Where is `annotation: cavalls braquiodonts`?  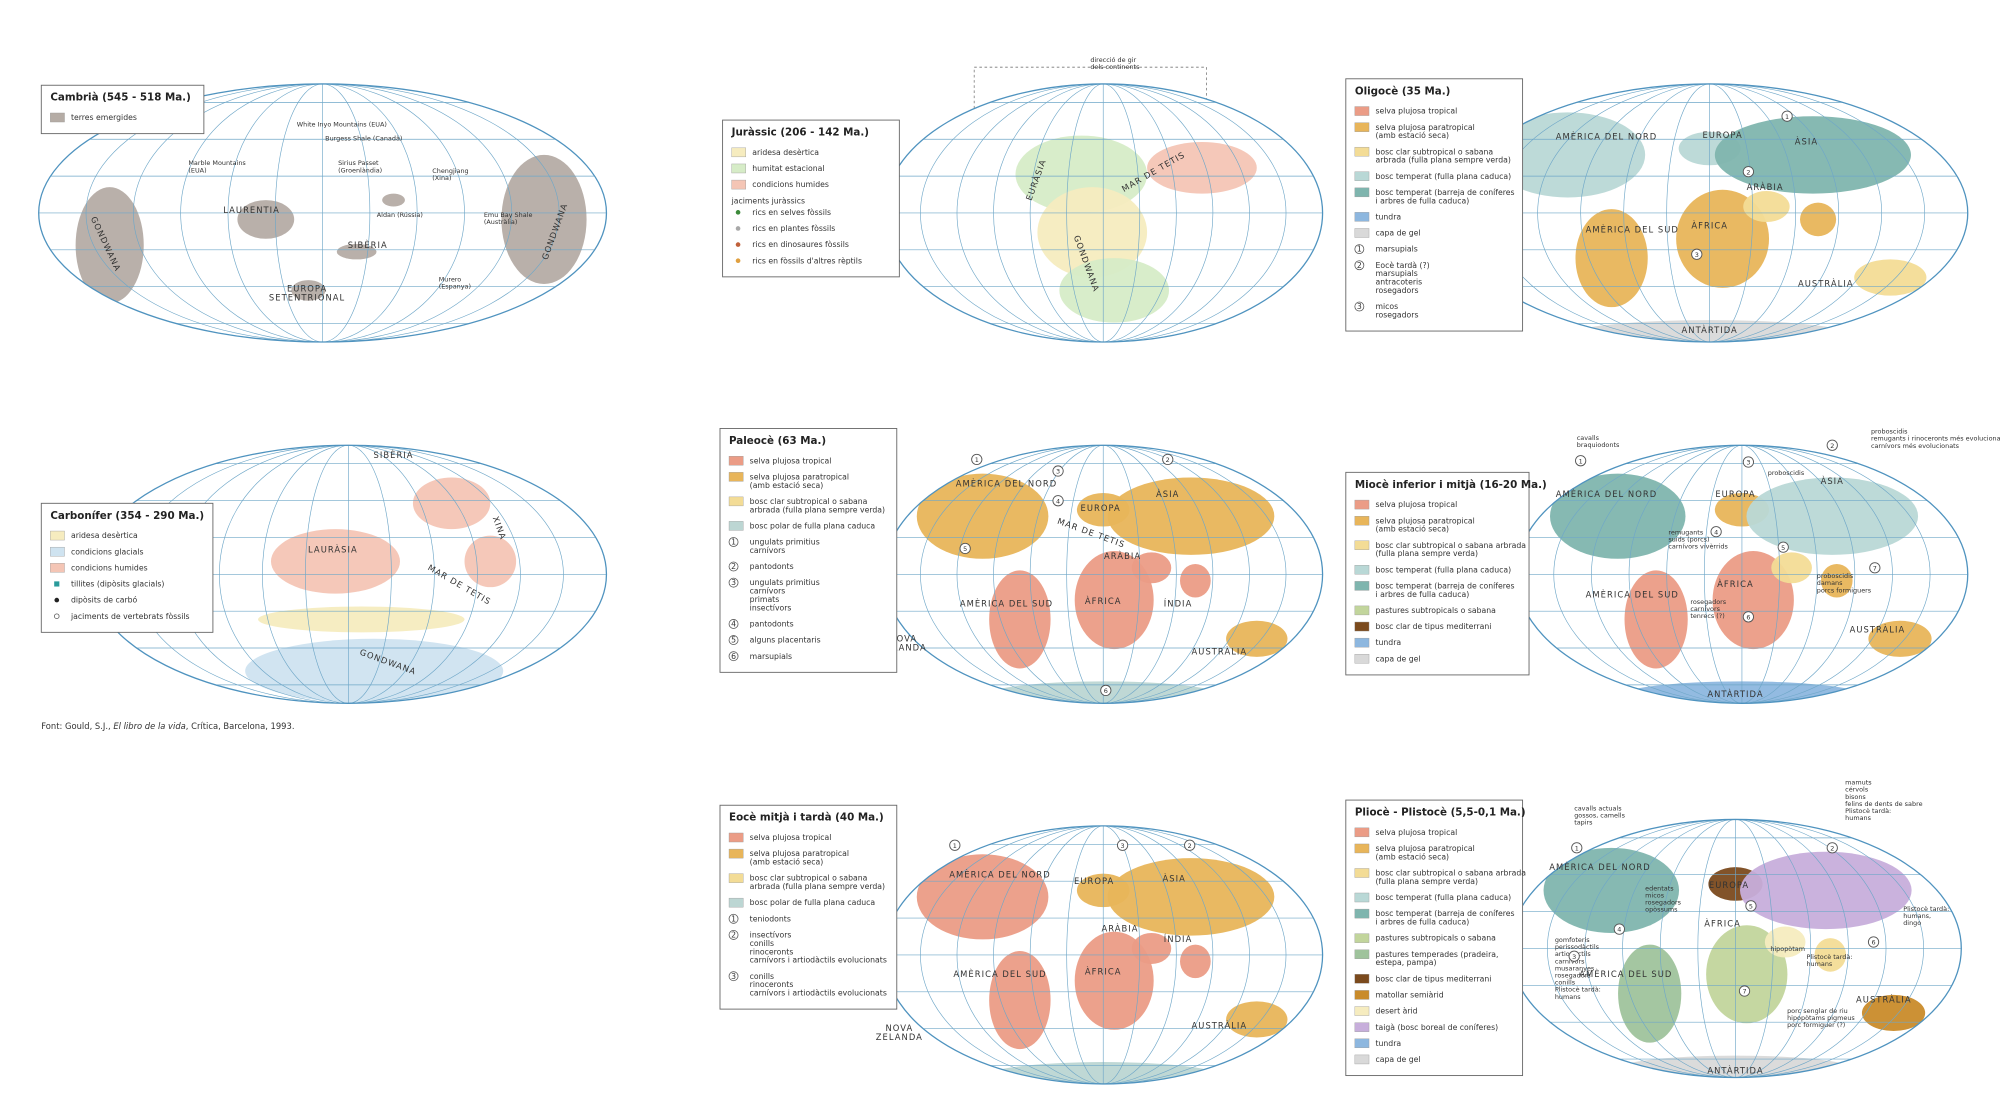
annotation: cavalls braquiodonts is located at coordinates (1598, 441).